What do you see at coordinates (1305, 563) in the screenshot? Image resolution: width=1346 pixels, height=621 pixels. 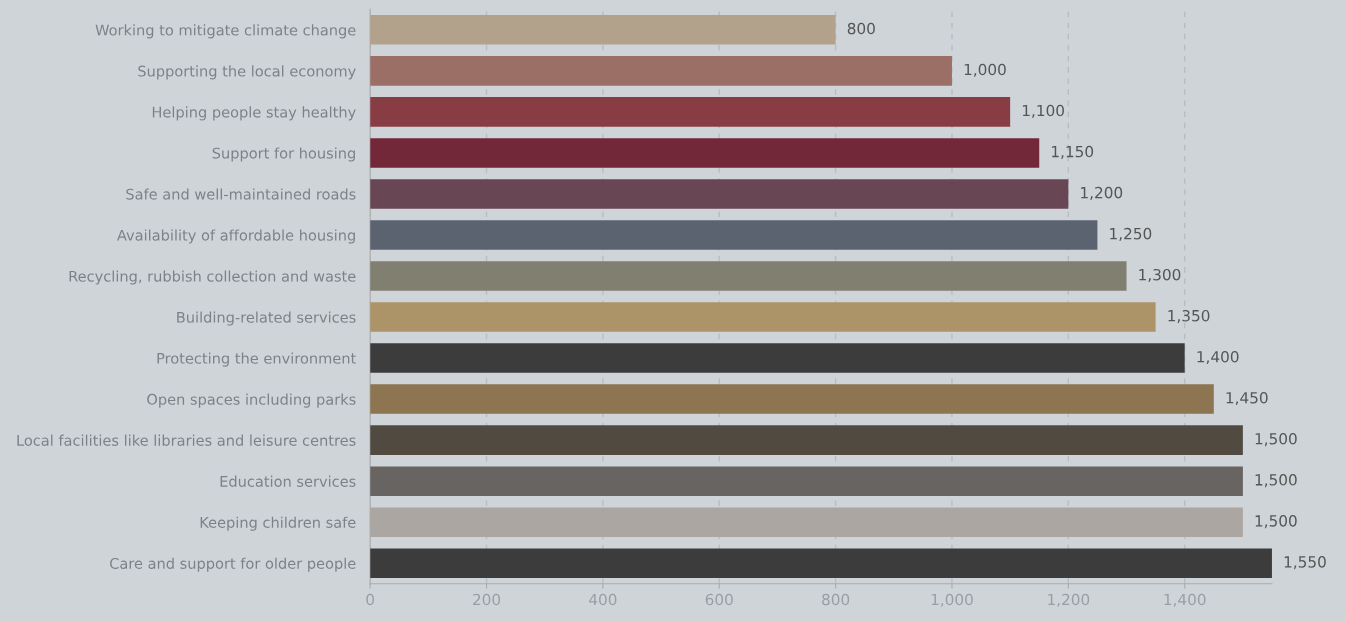 I see `data-label: 1,550` at bounding box center [1305, 563].